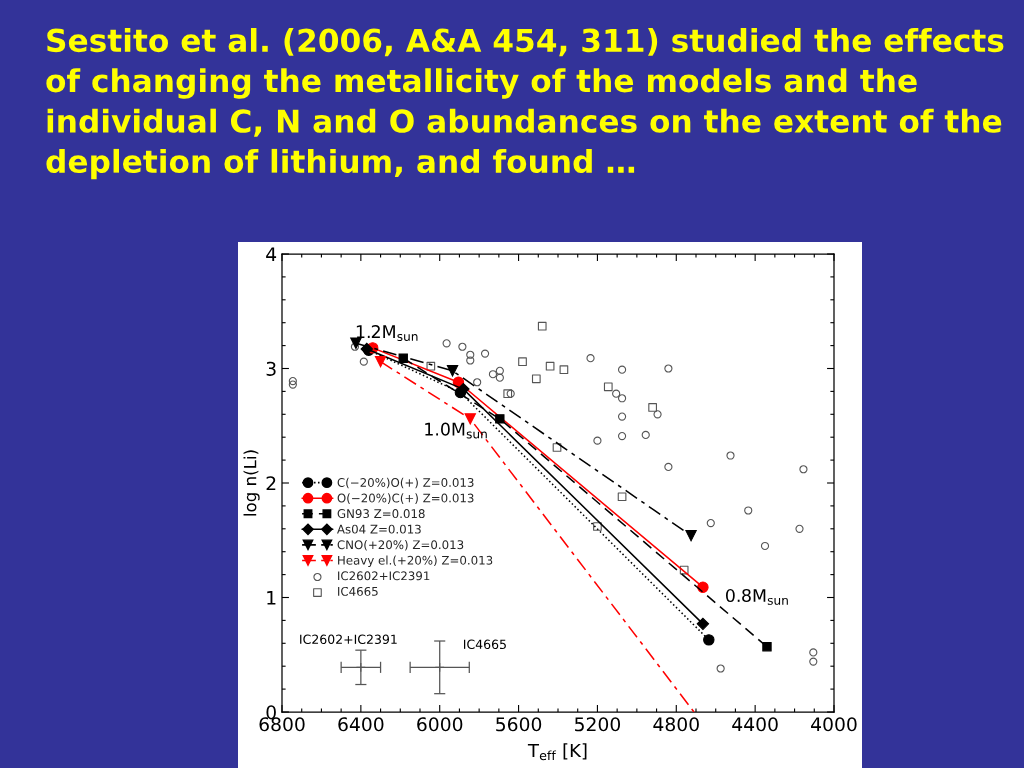  What do you see at coordinates (440, 724) in the screenshot?
I see `x-tick-label: 6000` at bounding box center [440, 724].